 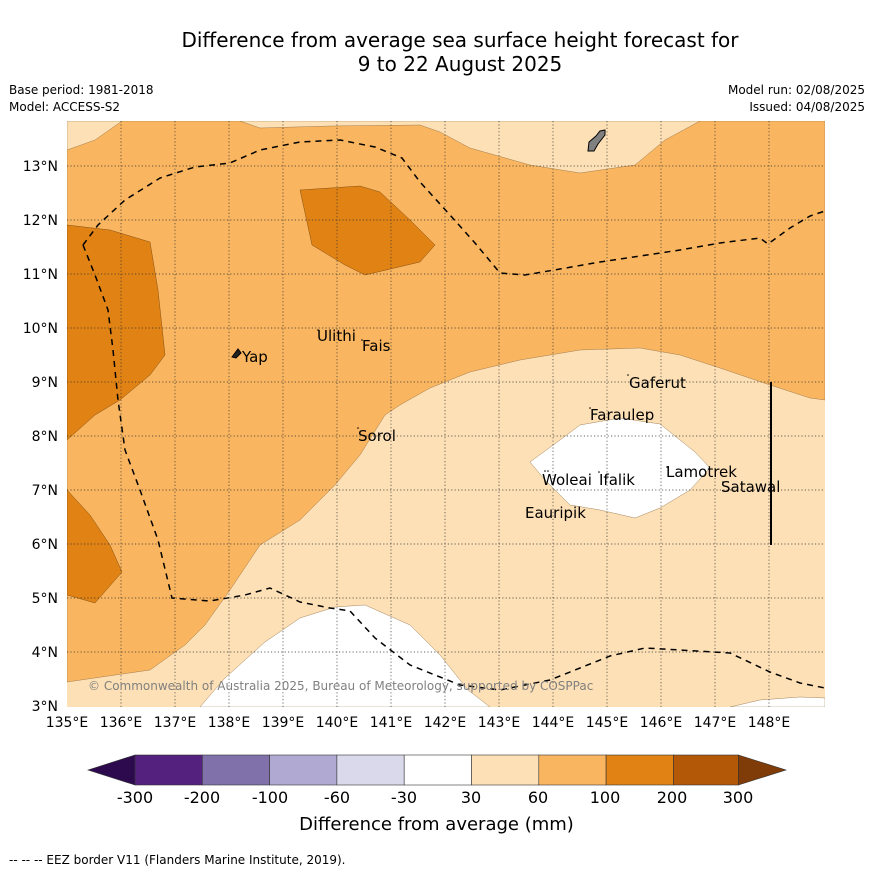 What do you see at coordinates (229, 723) in the screenshot?
I see `lon-tick: 138°E` at bounding box center [229, 723].